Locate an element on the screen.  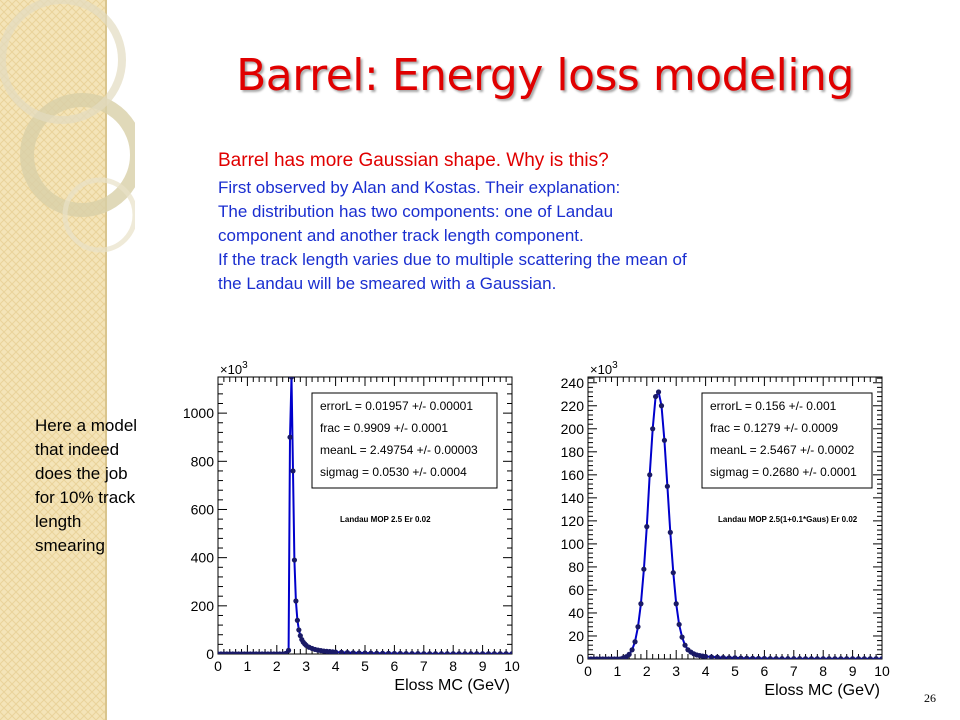
chart-2-fit-param: meanL = 2.5467 +/- 0.0002 is located at coordinates (782, 450).